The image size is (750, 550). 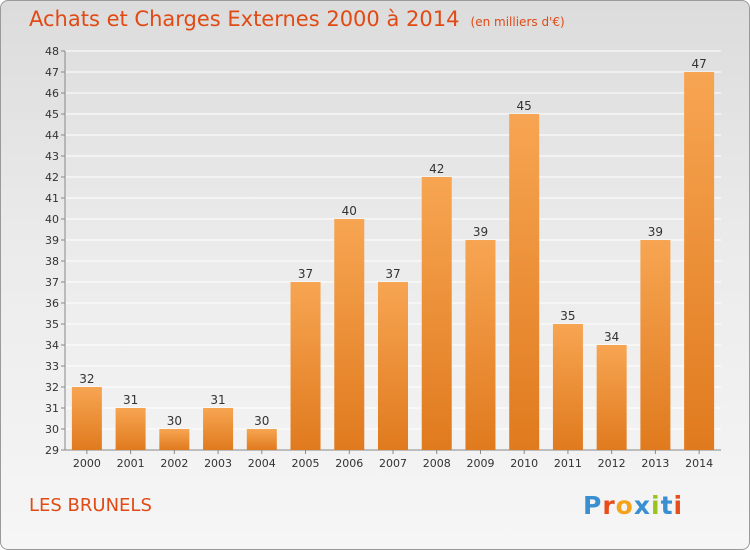 What do you see at coordinates (131, 463) in the screenshot?
I see `x-tick-label: 2001` at bounding box center [131, 463].